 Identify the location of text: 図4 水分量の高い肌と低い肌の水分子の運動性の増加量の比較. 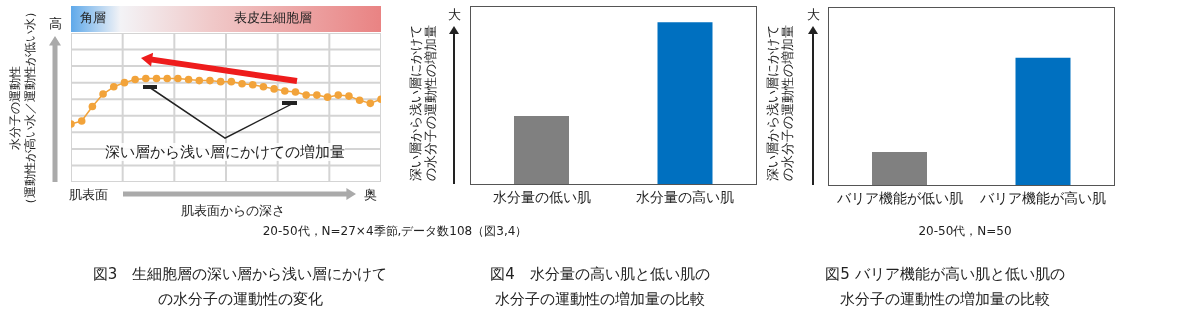
(600, 287).